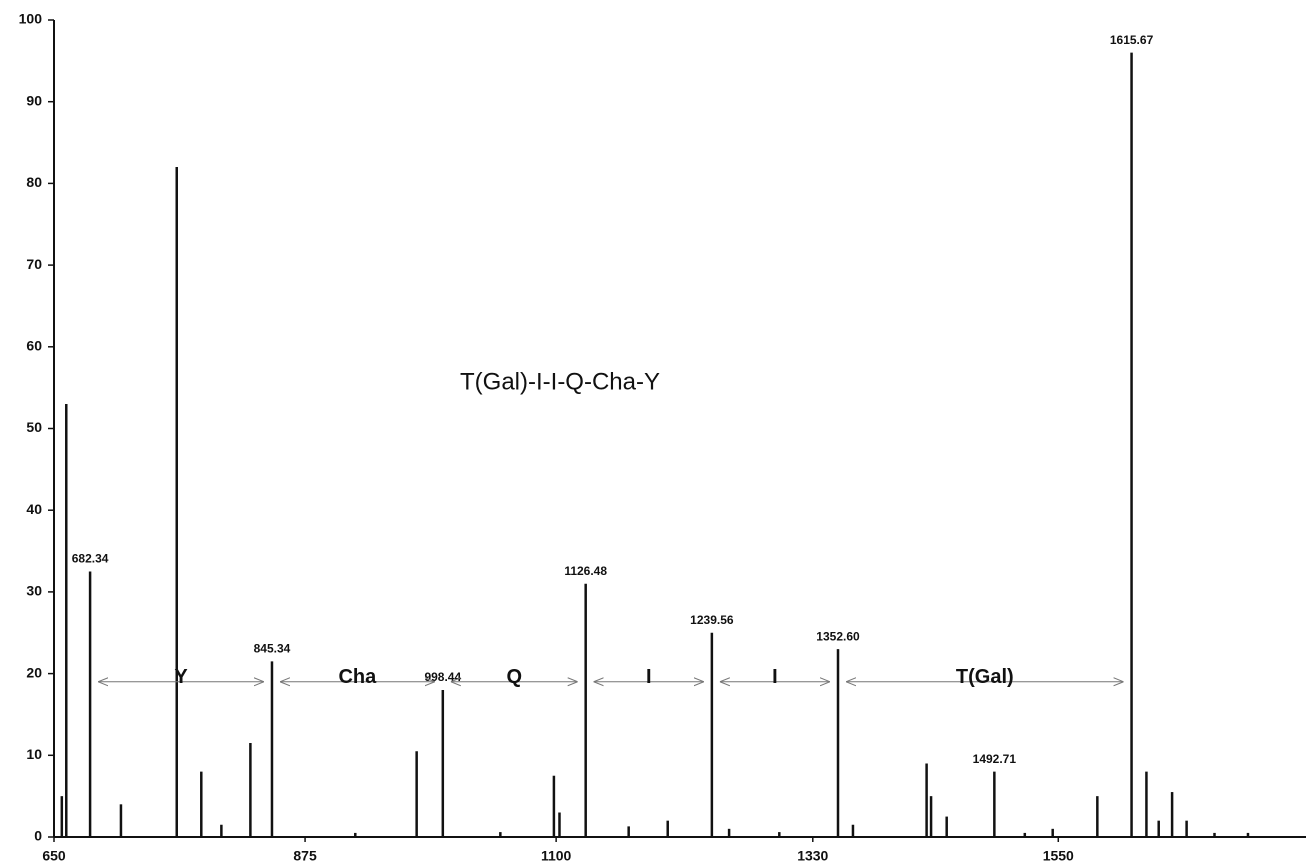 This screenshot has width=1306, height=867. Describe the element at coordinates (34, 509) in the screenshot. I see `y-tick-label: 40` at that location.